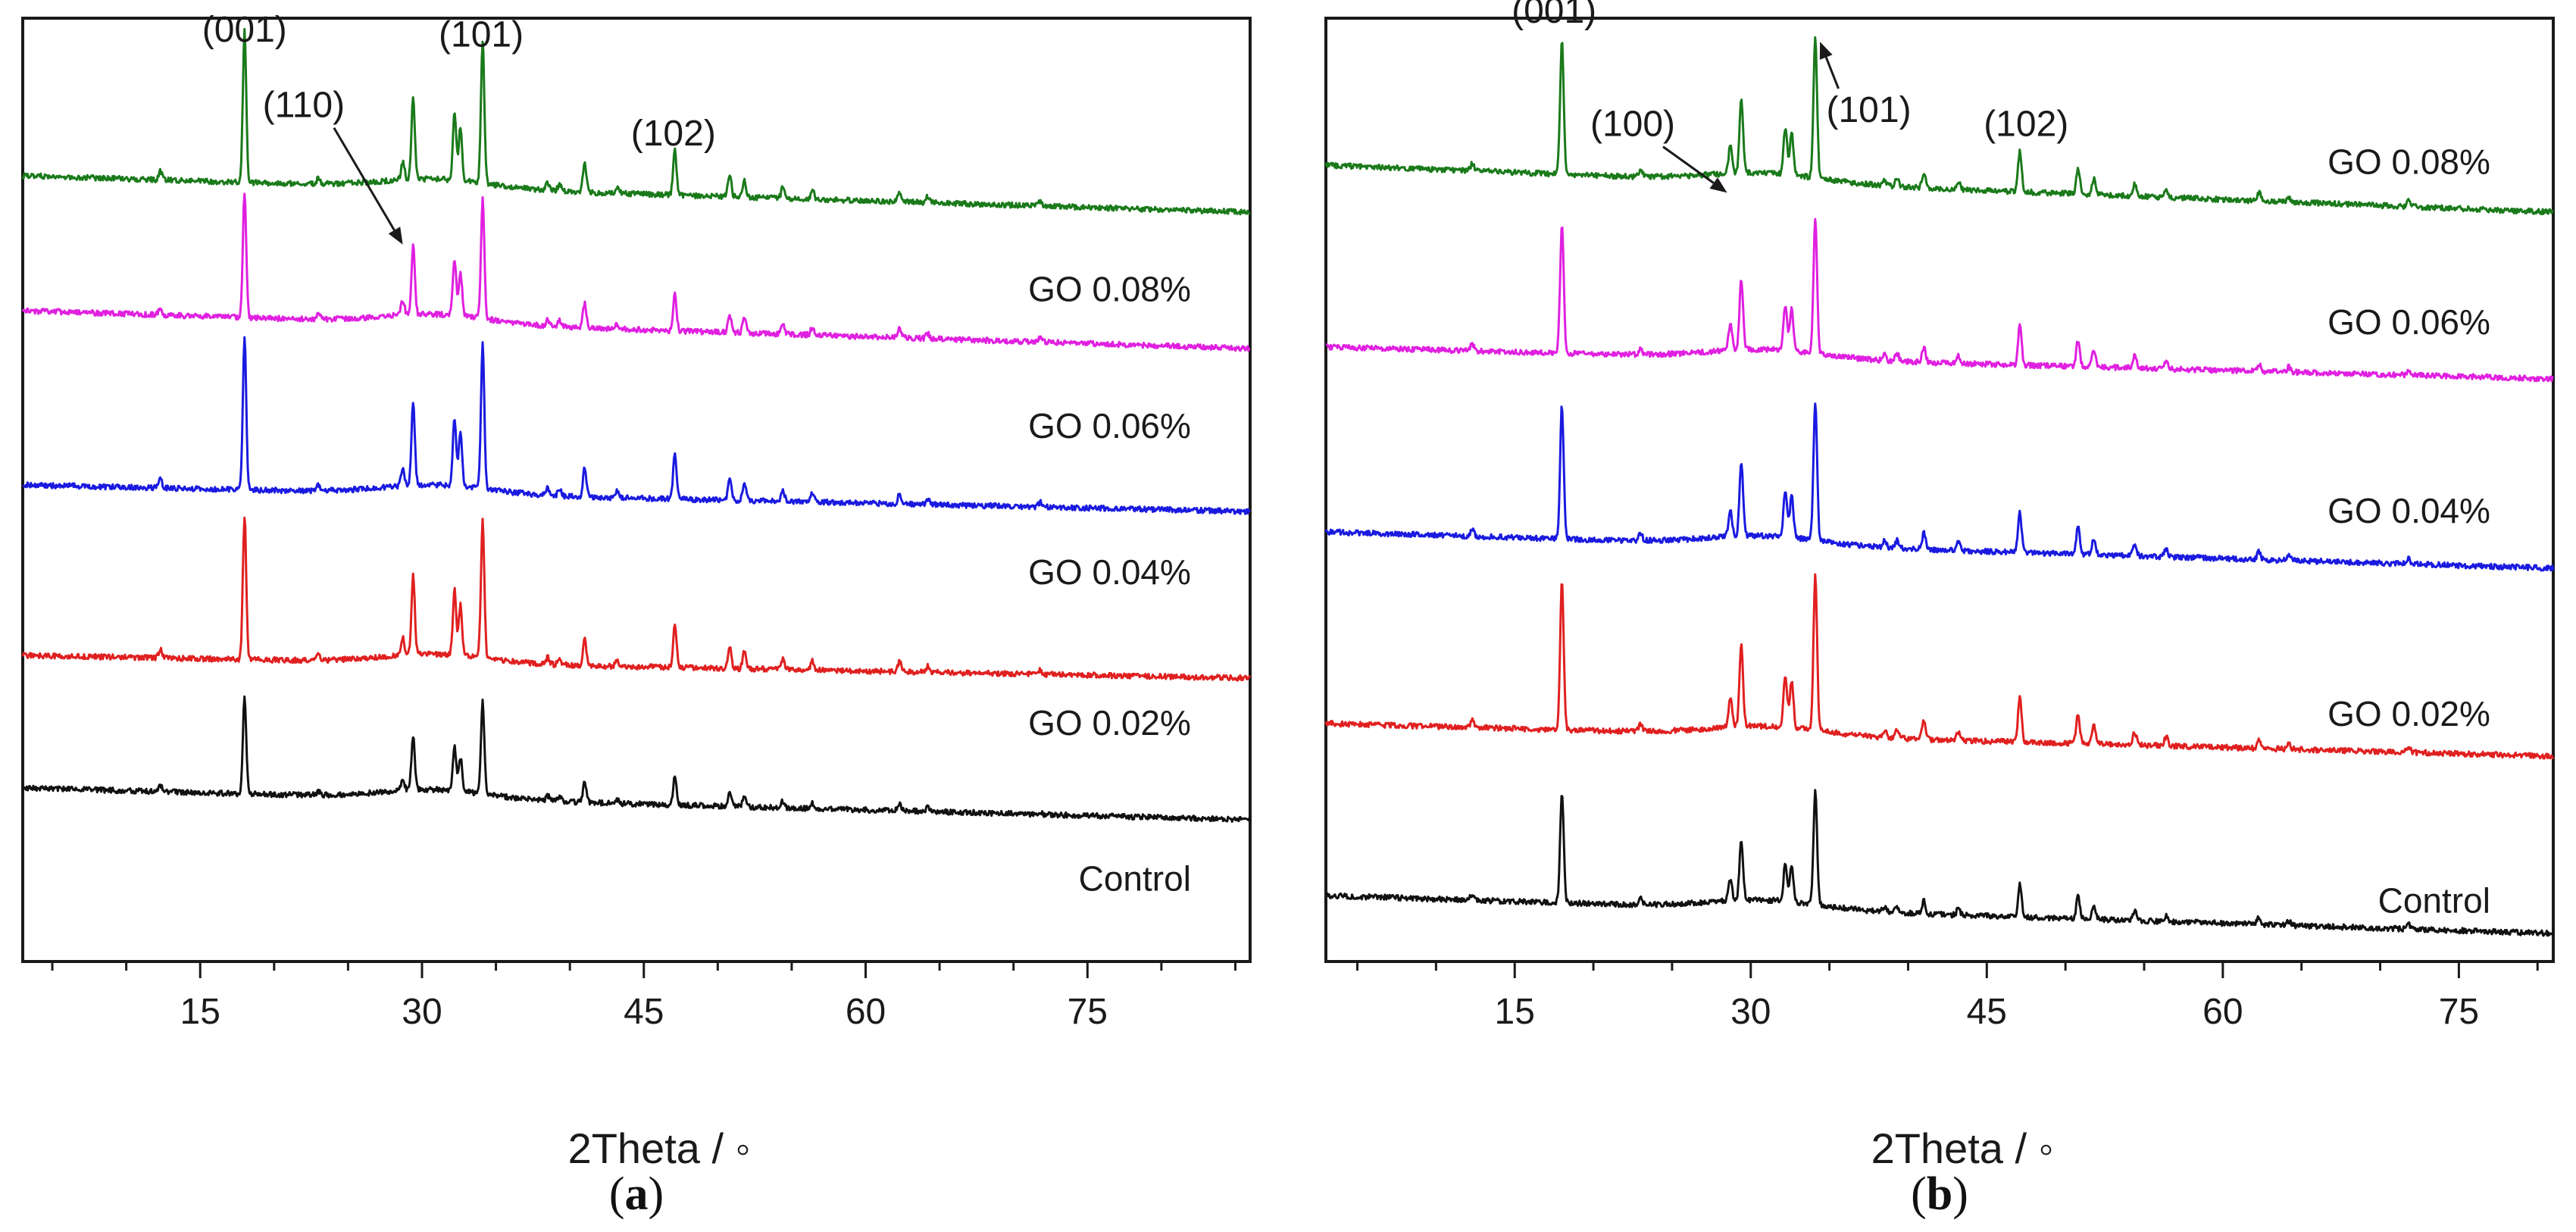 This screenshot has height=1232, width=2576. I want to click on peak-label-100: (100), so click(1632, 125).